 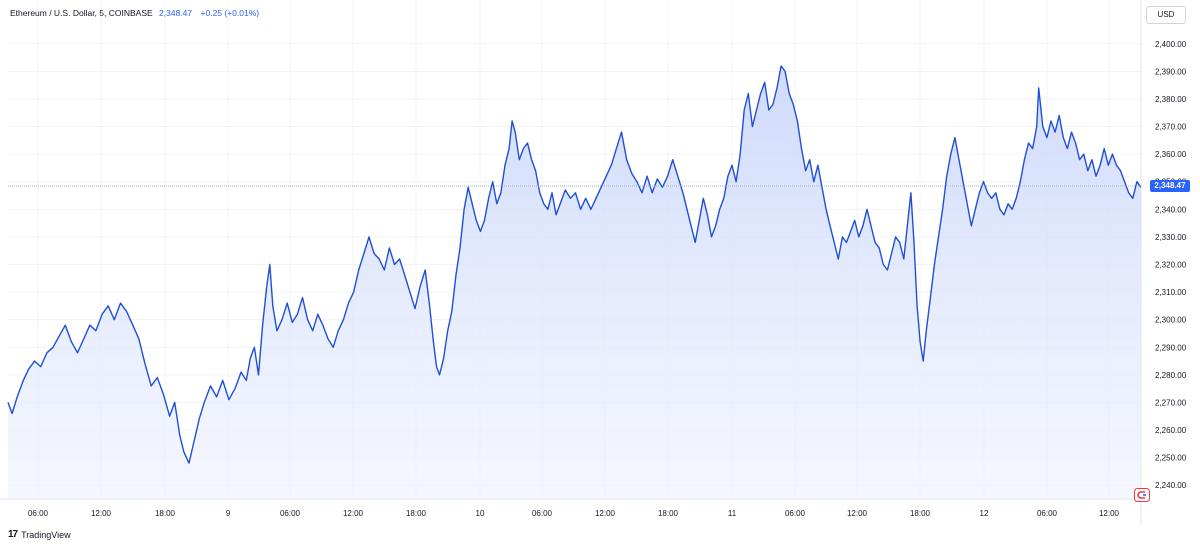 I want to click on y-tick-label: 2,280.00, so click(x=1171, y=375).